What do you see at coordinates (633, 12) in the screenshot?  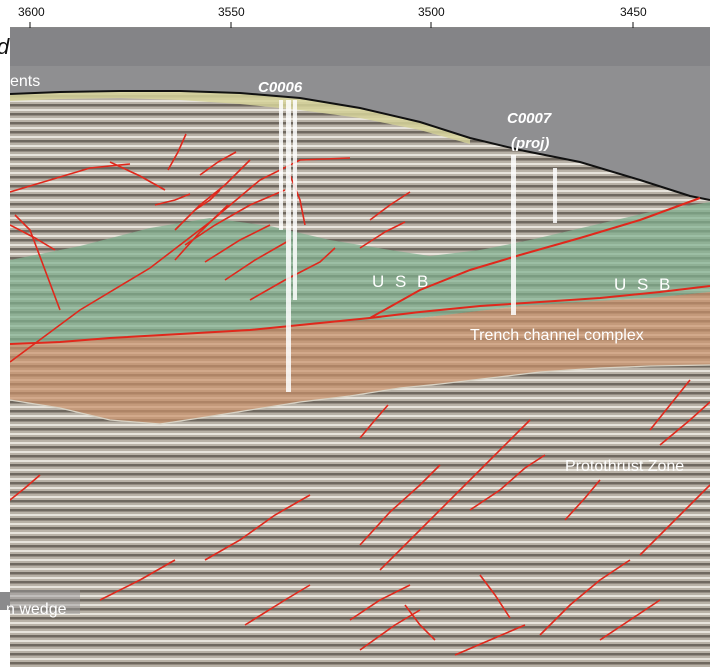 I see `tick-label-3450: 3450` at bounding box center [633, 12].